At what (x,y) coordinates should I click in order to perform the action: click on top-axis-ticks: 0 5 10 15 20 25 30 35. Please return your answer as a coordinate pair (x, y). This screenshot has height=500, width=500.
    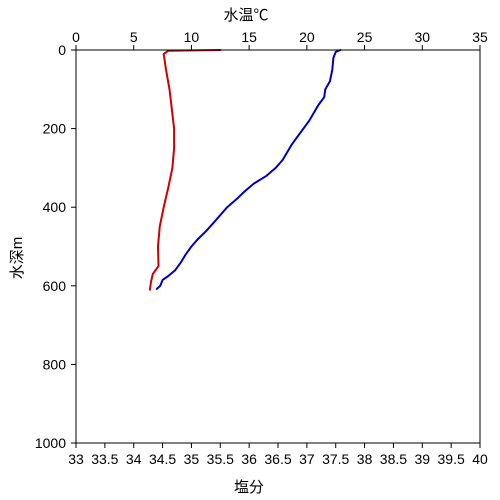
    Looking at the image, I should click on (280, 39).